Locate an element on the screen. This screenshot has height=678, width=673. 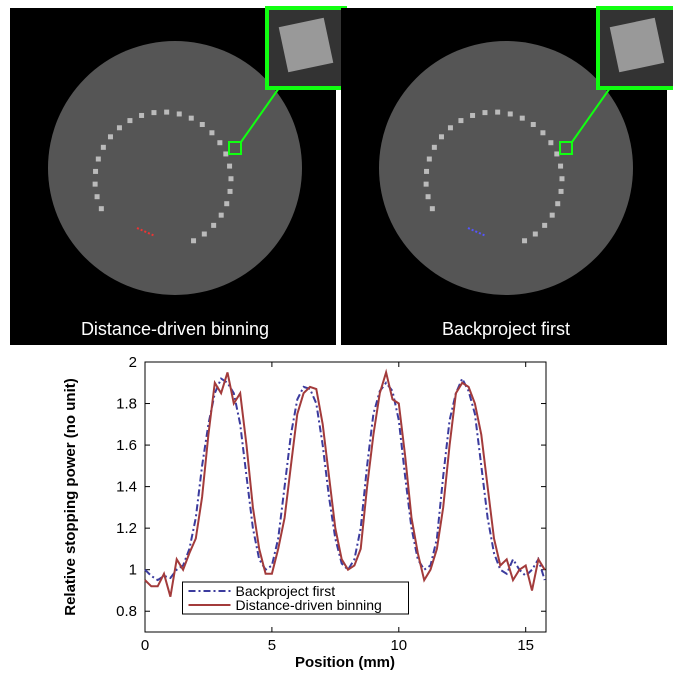
legend-label: Distance-driven binning is located at coordinates (309, 605).